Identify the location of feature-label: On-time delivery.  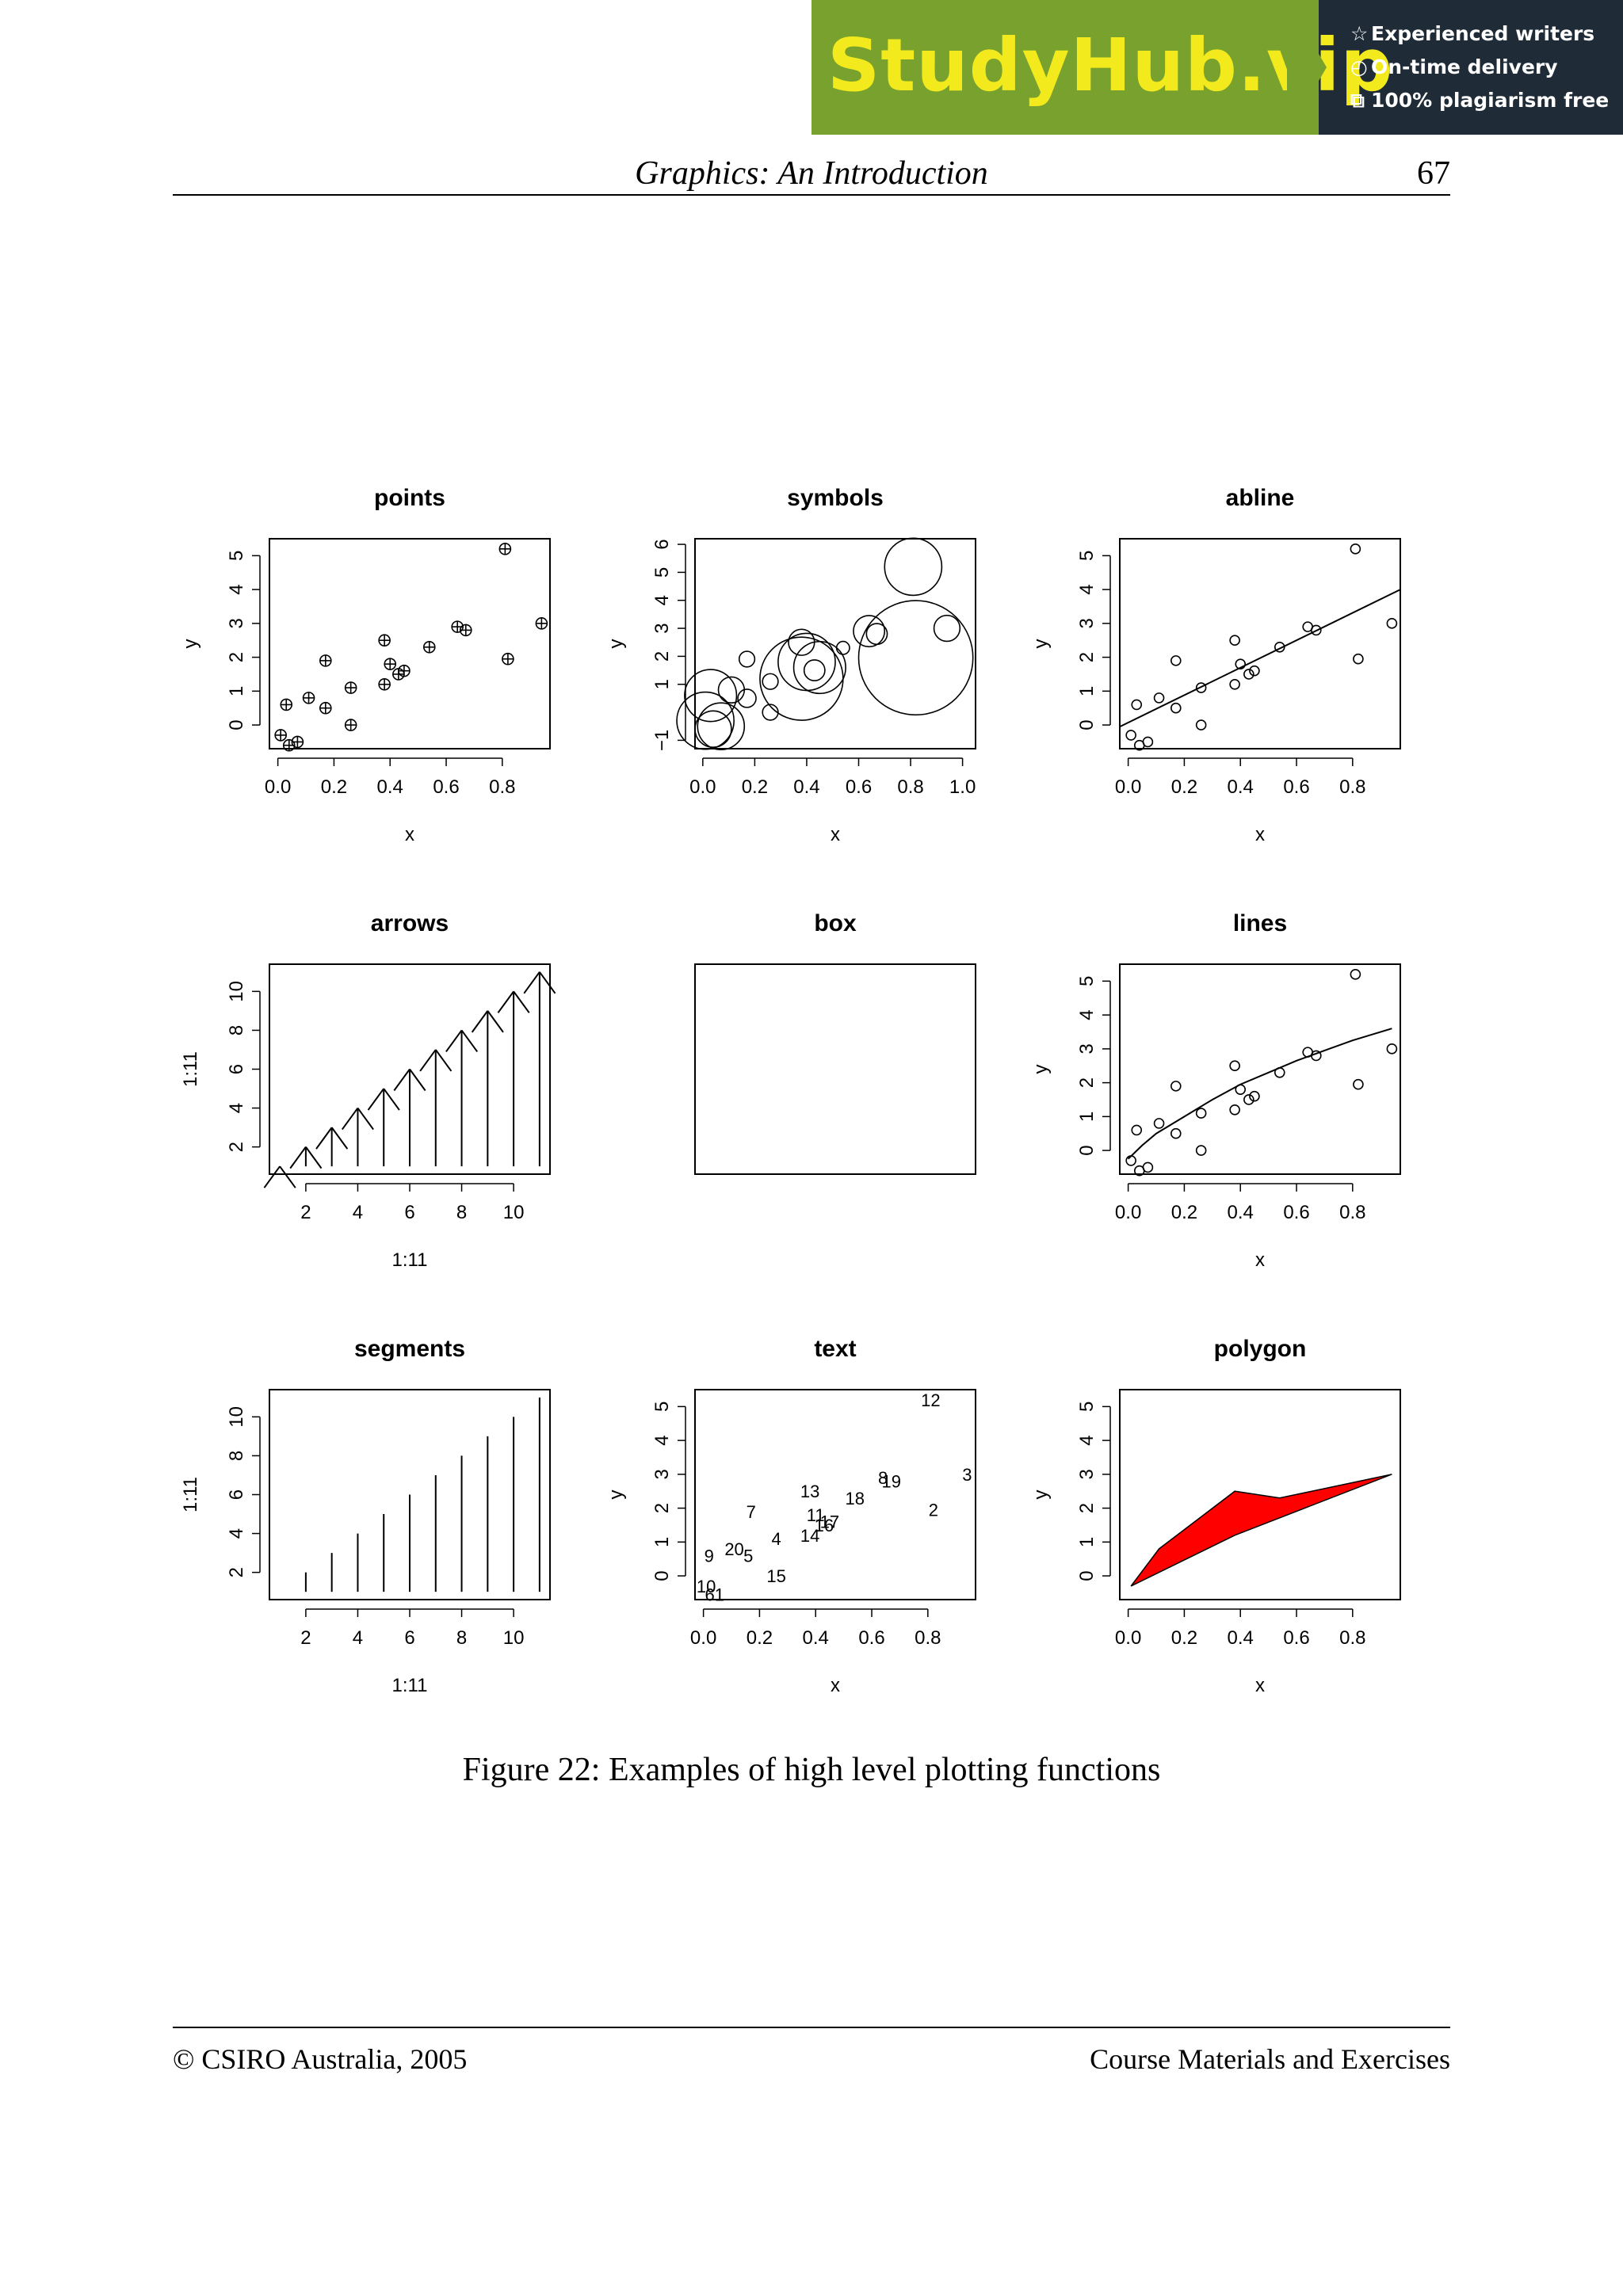
(1464, 66).